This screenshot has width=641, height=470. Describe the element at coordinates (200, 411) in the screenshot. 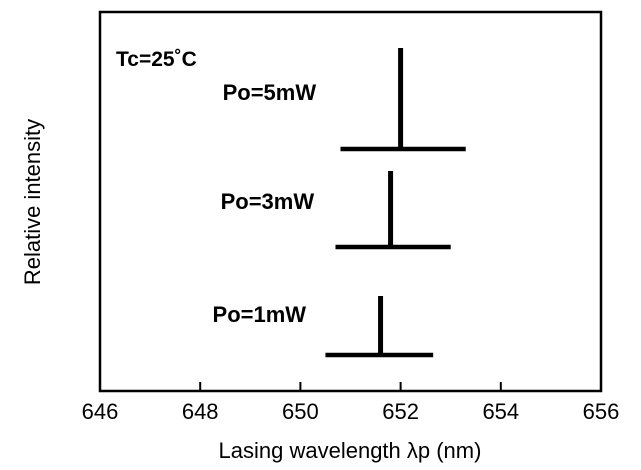

I see `x-tick-label: 648` at that location.